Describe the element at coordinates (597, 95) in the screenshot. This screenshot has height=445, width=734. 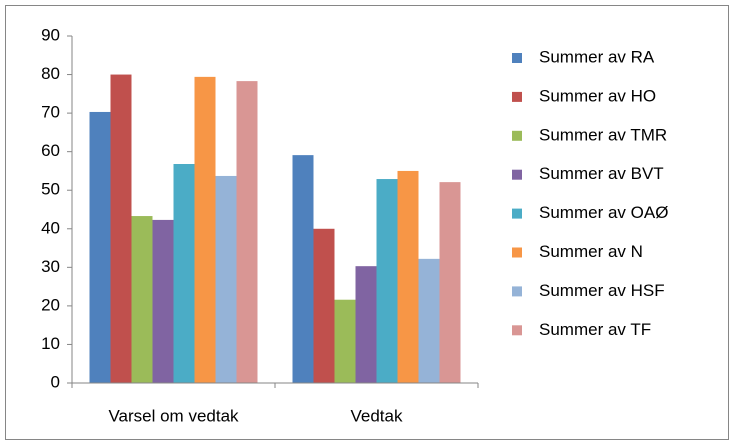
I see `legend-label: Summer av HO` at that location.